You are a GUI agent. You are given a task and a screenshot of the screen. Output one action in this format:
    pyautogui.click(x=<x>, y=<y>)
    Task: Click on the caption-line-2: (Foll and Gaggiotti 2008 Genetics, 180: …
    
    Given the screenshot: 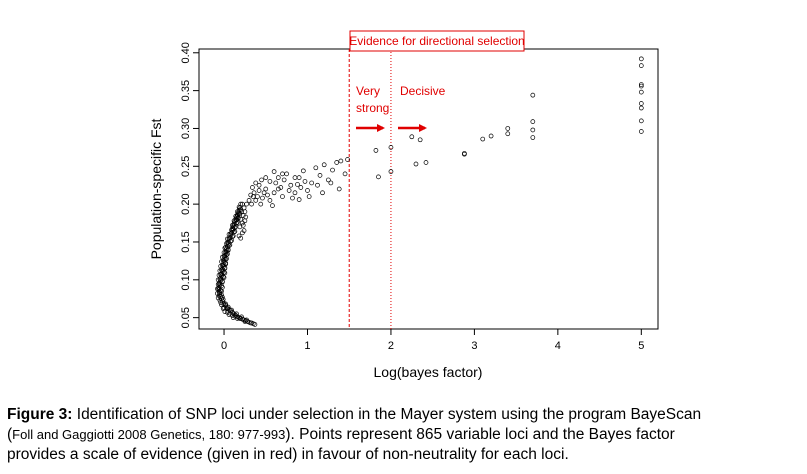 What is the action you would take?
    pyautogui.click(x=407, y=435)
    